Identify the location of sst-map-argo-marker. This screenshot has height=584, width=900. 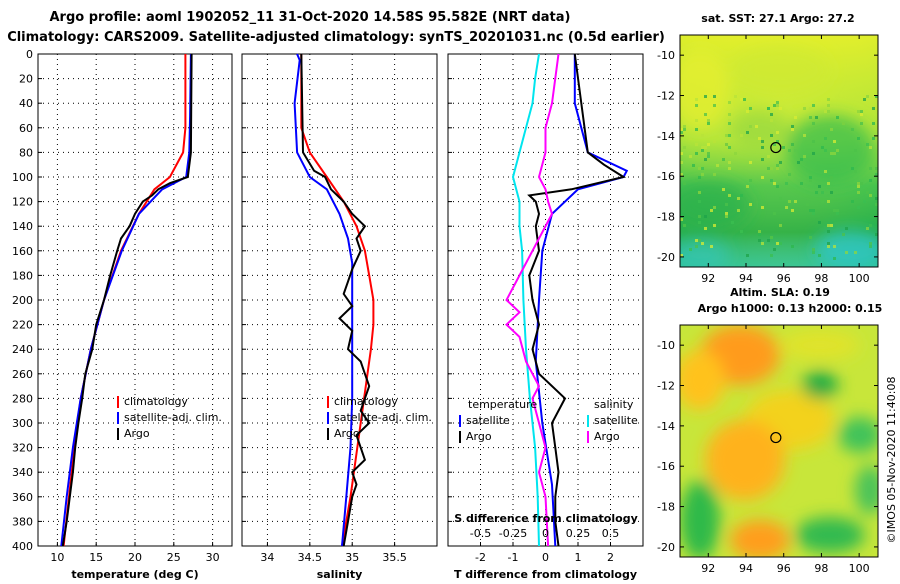
(776, 147).